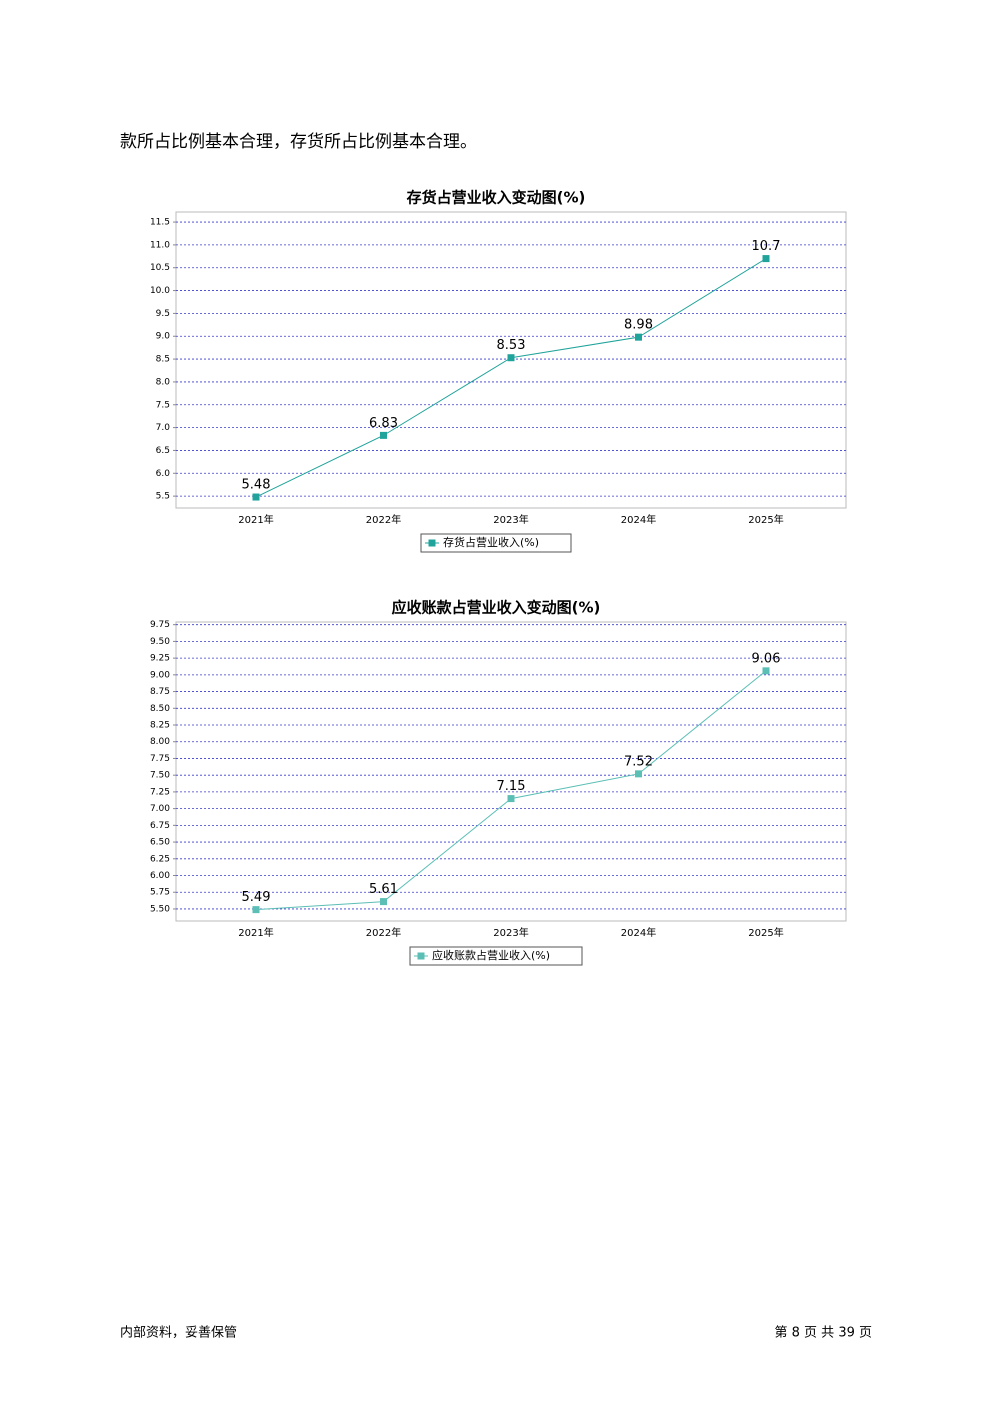  What do you see at coordinates (638, 761) in the screenshot?
I see `data-label: 7.52` at bounding box center [638, 761].